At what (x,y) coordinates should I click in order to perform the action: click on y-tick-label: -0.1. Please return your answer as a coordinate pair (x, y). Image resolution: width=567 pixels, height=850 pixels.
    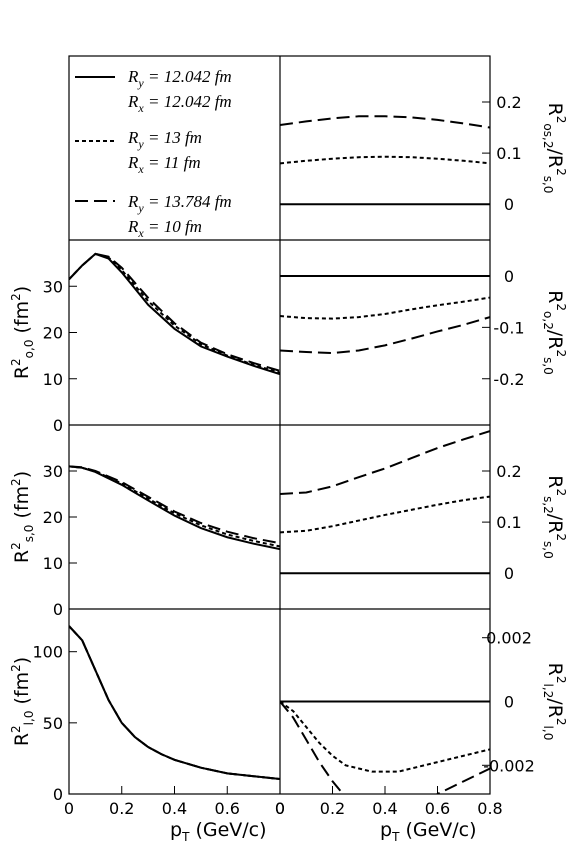
    Looking at the image, I should click on (508, 327).